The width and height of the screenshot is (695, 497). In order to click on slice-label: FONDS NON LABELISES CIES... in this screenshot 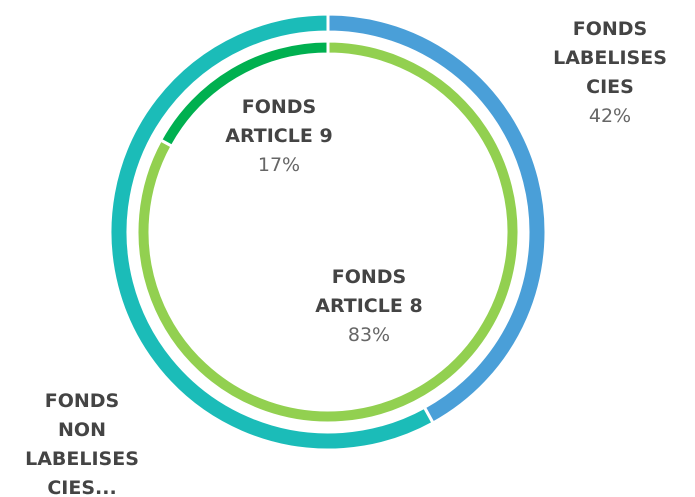, I will do `click(82, 442)`.